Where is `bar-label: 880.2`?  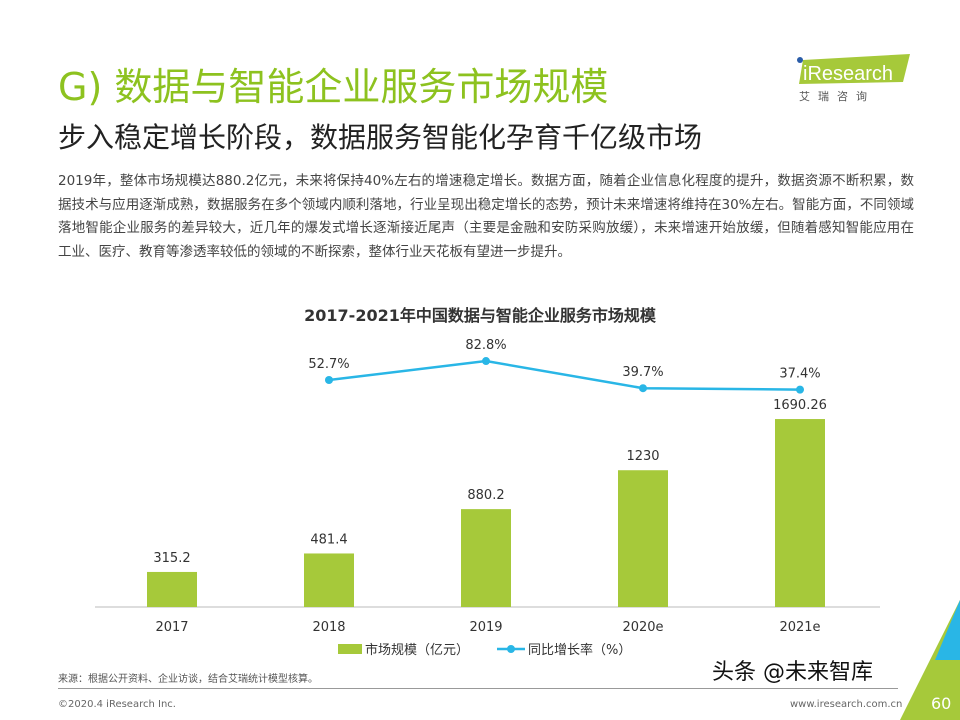
bar-label: 880.2 is located at coordinates (485, 495).